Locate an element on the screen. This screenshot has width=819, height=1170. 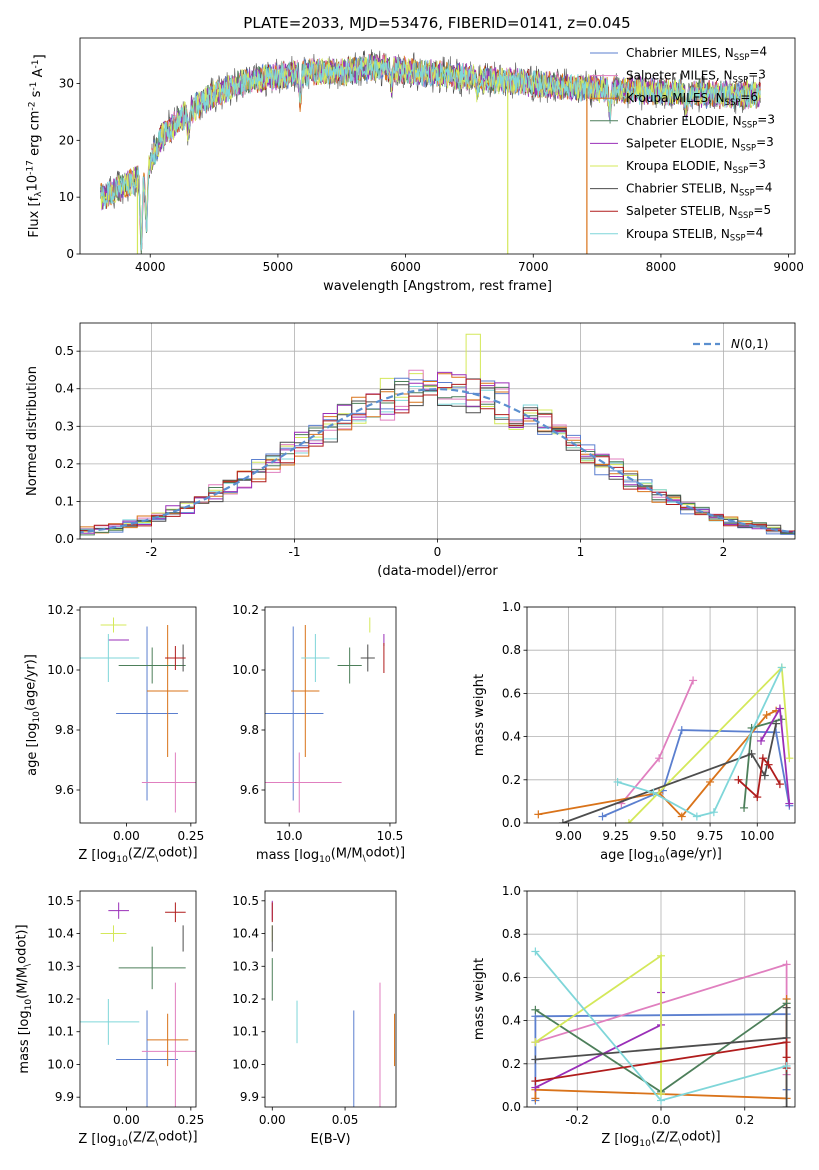
x-tick-label: -1 is located at coordinates (295, 552).